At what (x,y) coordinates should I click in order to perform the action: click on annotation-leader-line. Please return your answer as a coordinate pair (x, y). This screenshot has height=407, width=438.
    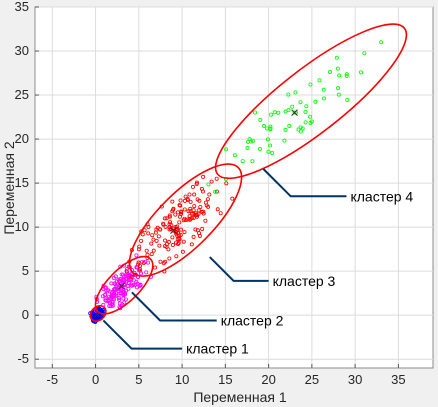
    Looking at the image, I should click on (239, 269).